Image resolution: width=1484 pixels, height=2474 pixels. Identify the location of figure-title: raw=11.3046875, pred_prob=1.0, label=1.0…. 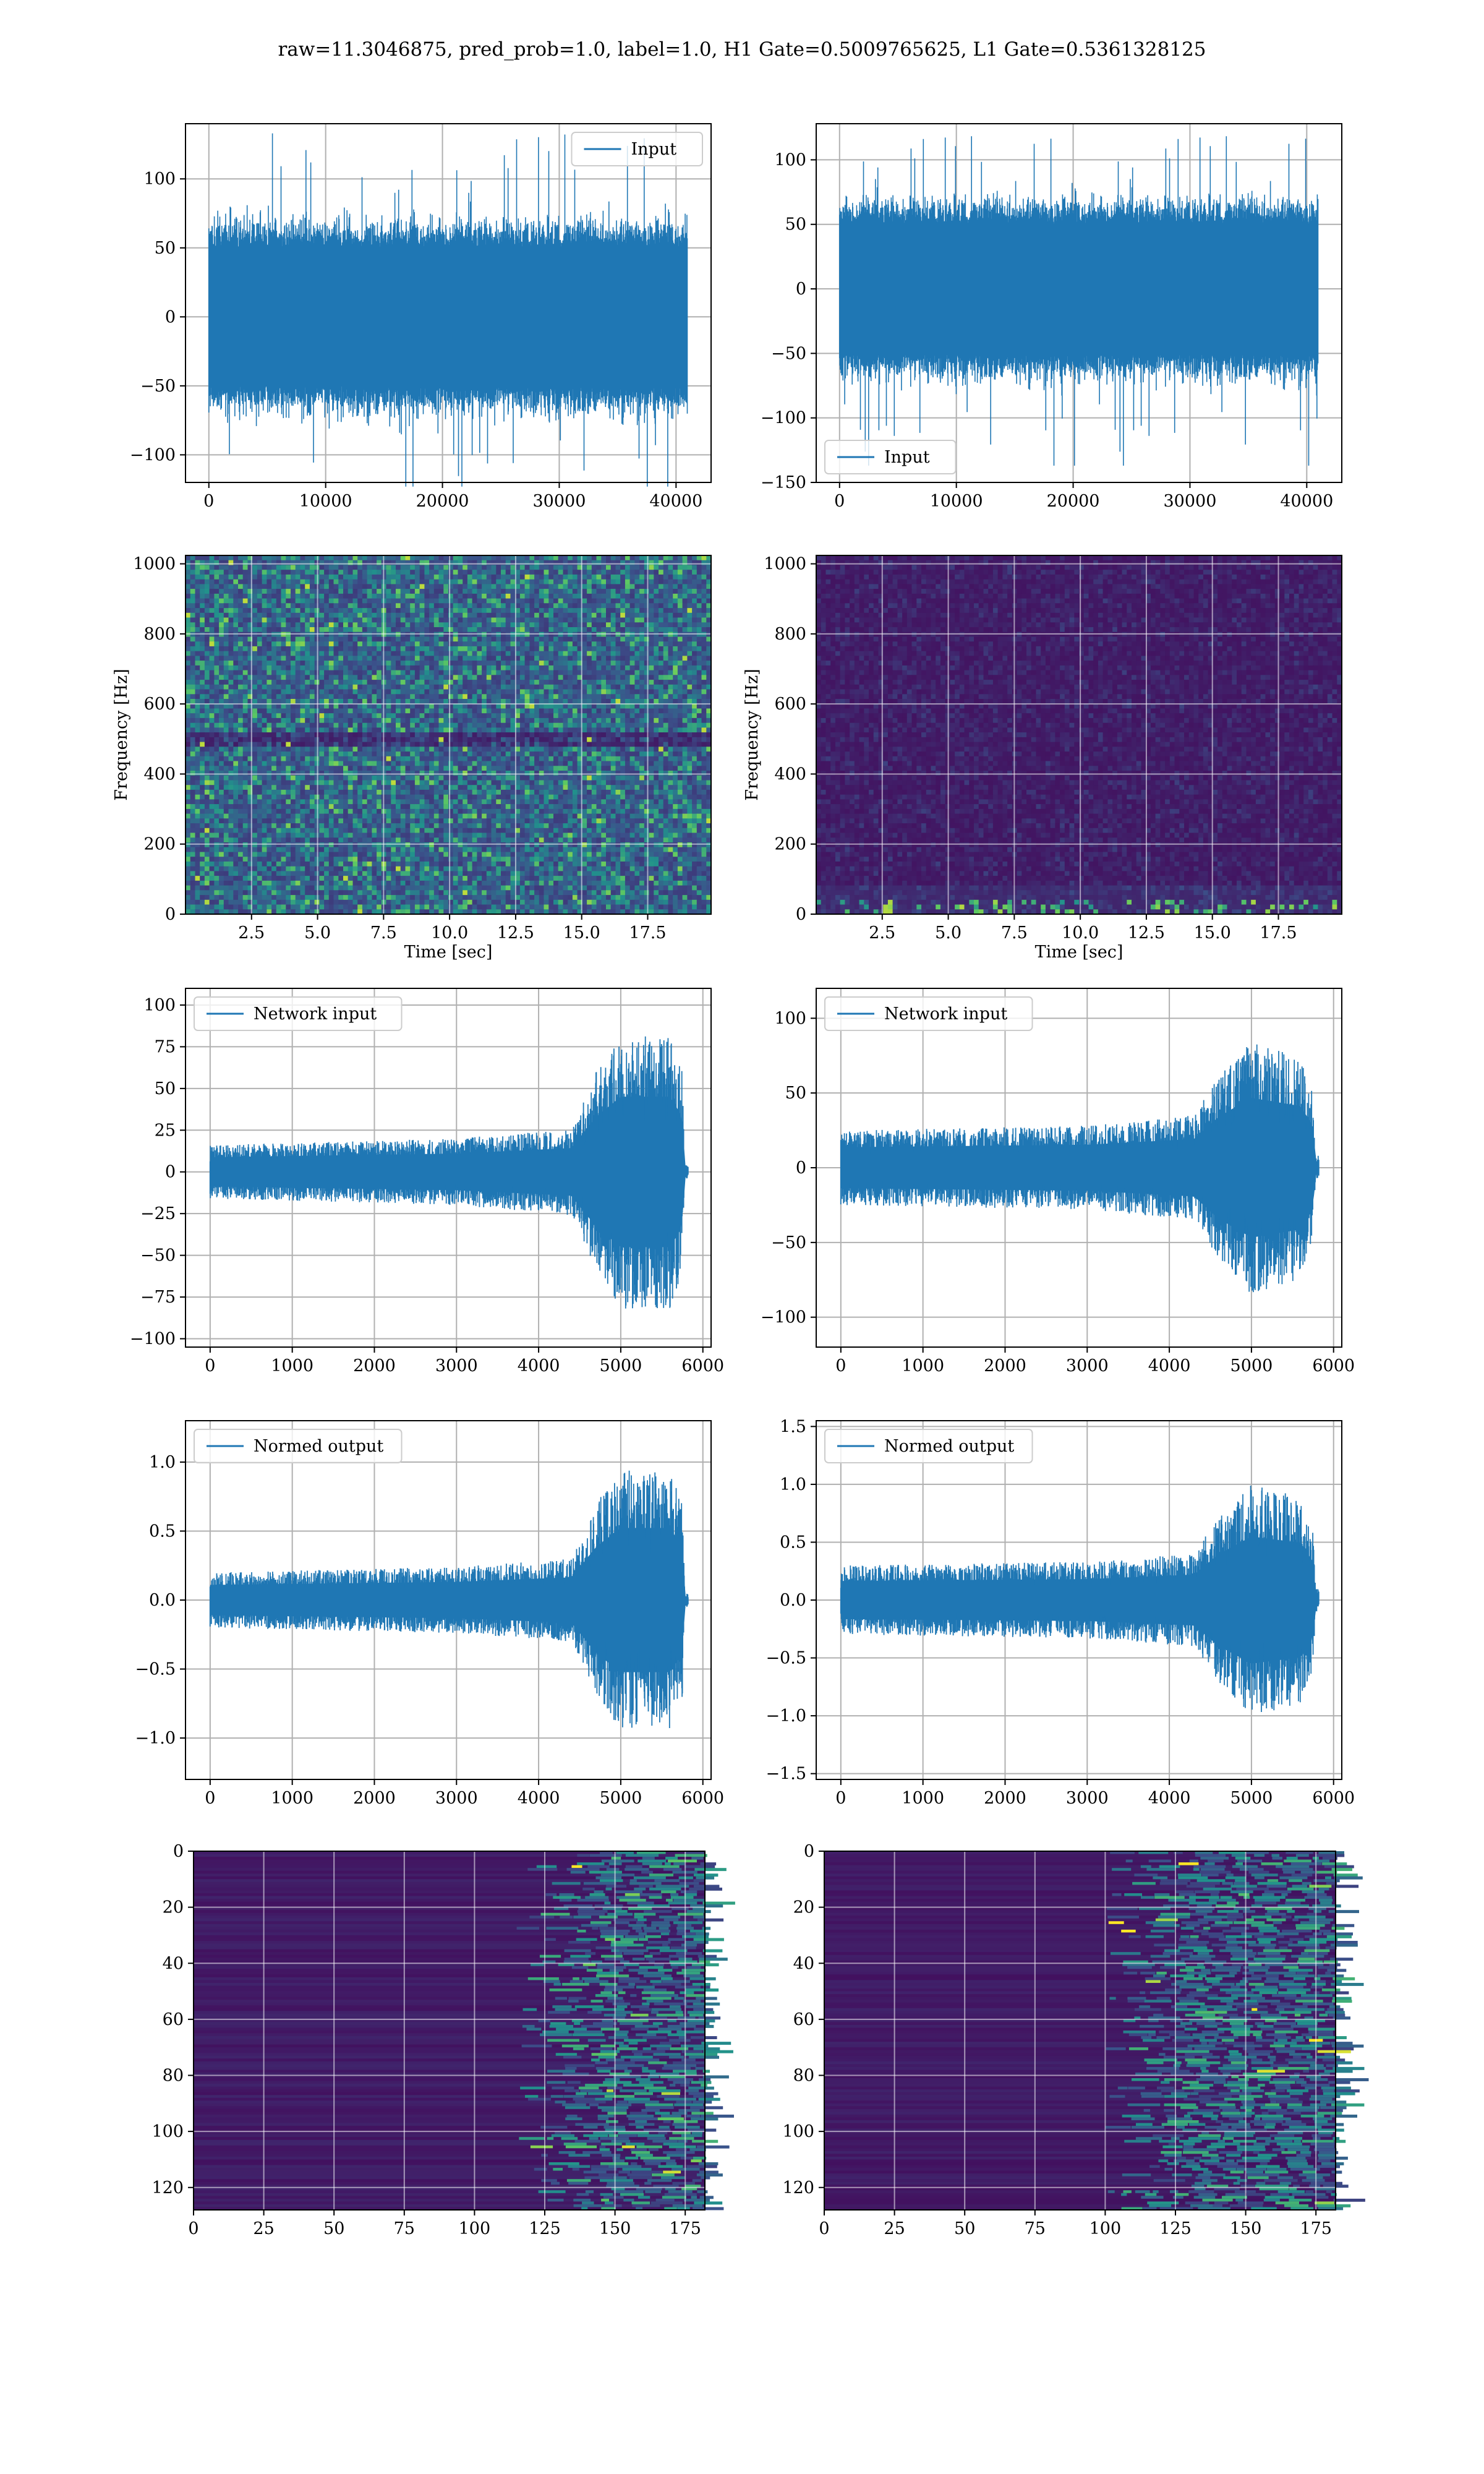
(742, 49).